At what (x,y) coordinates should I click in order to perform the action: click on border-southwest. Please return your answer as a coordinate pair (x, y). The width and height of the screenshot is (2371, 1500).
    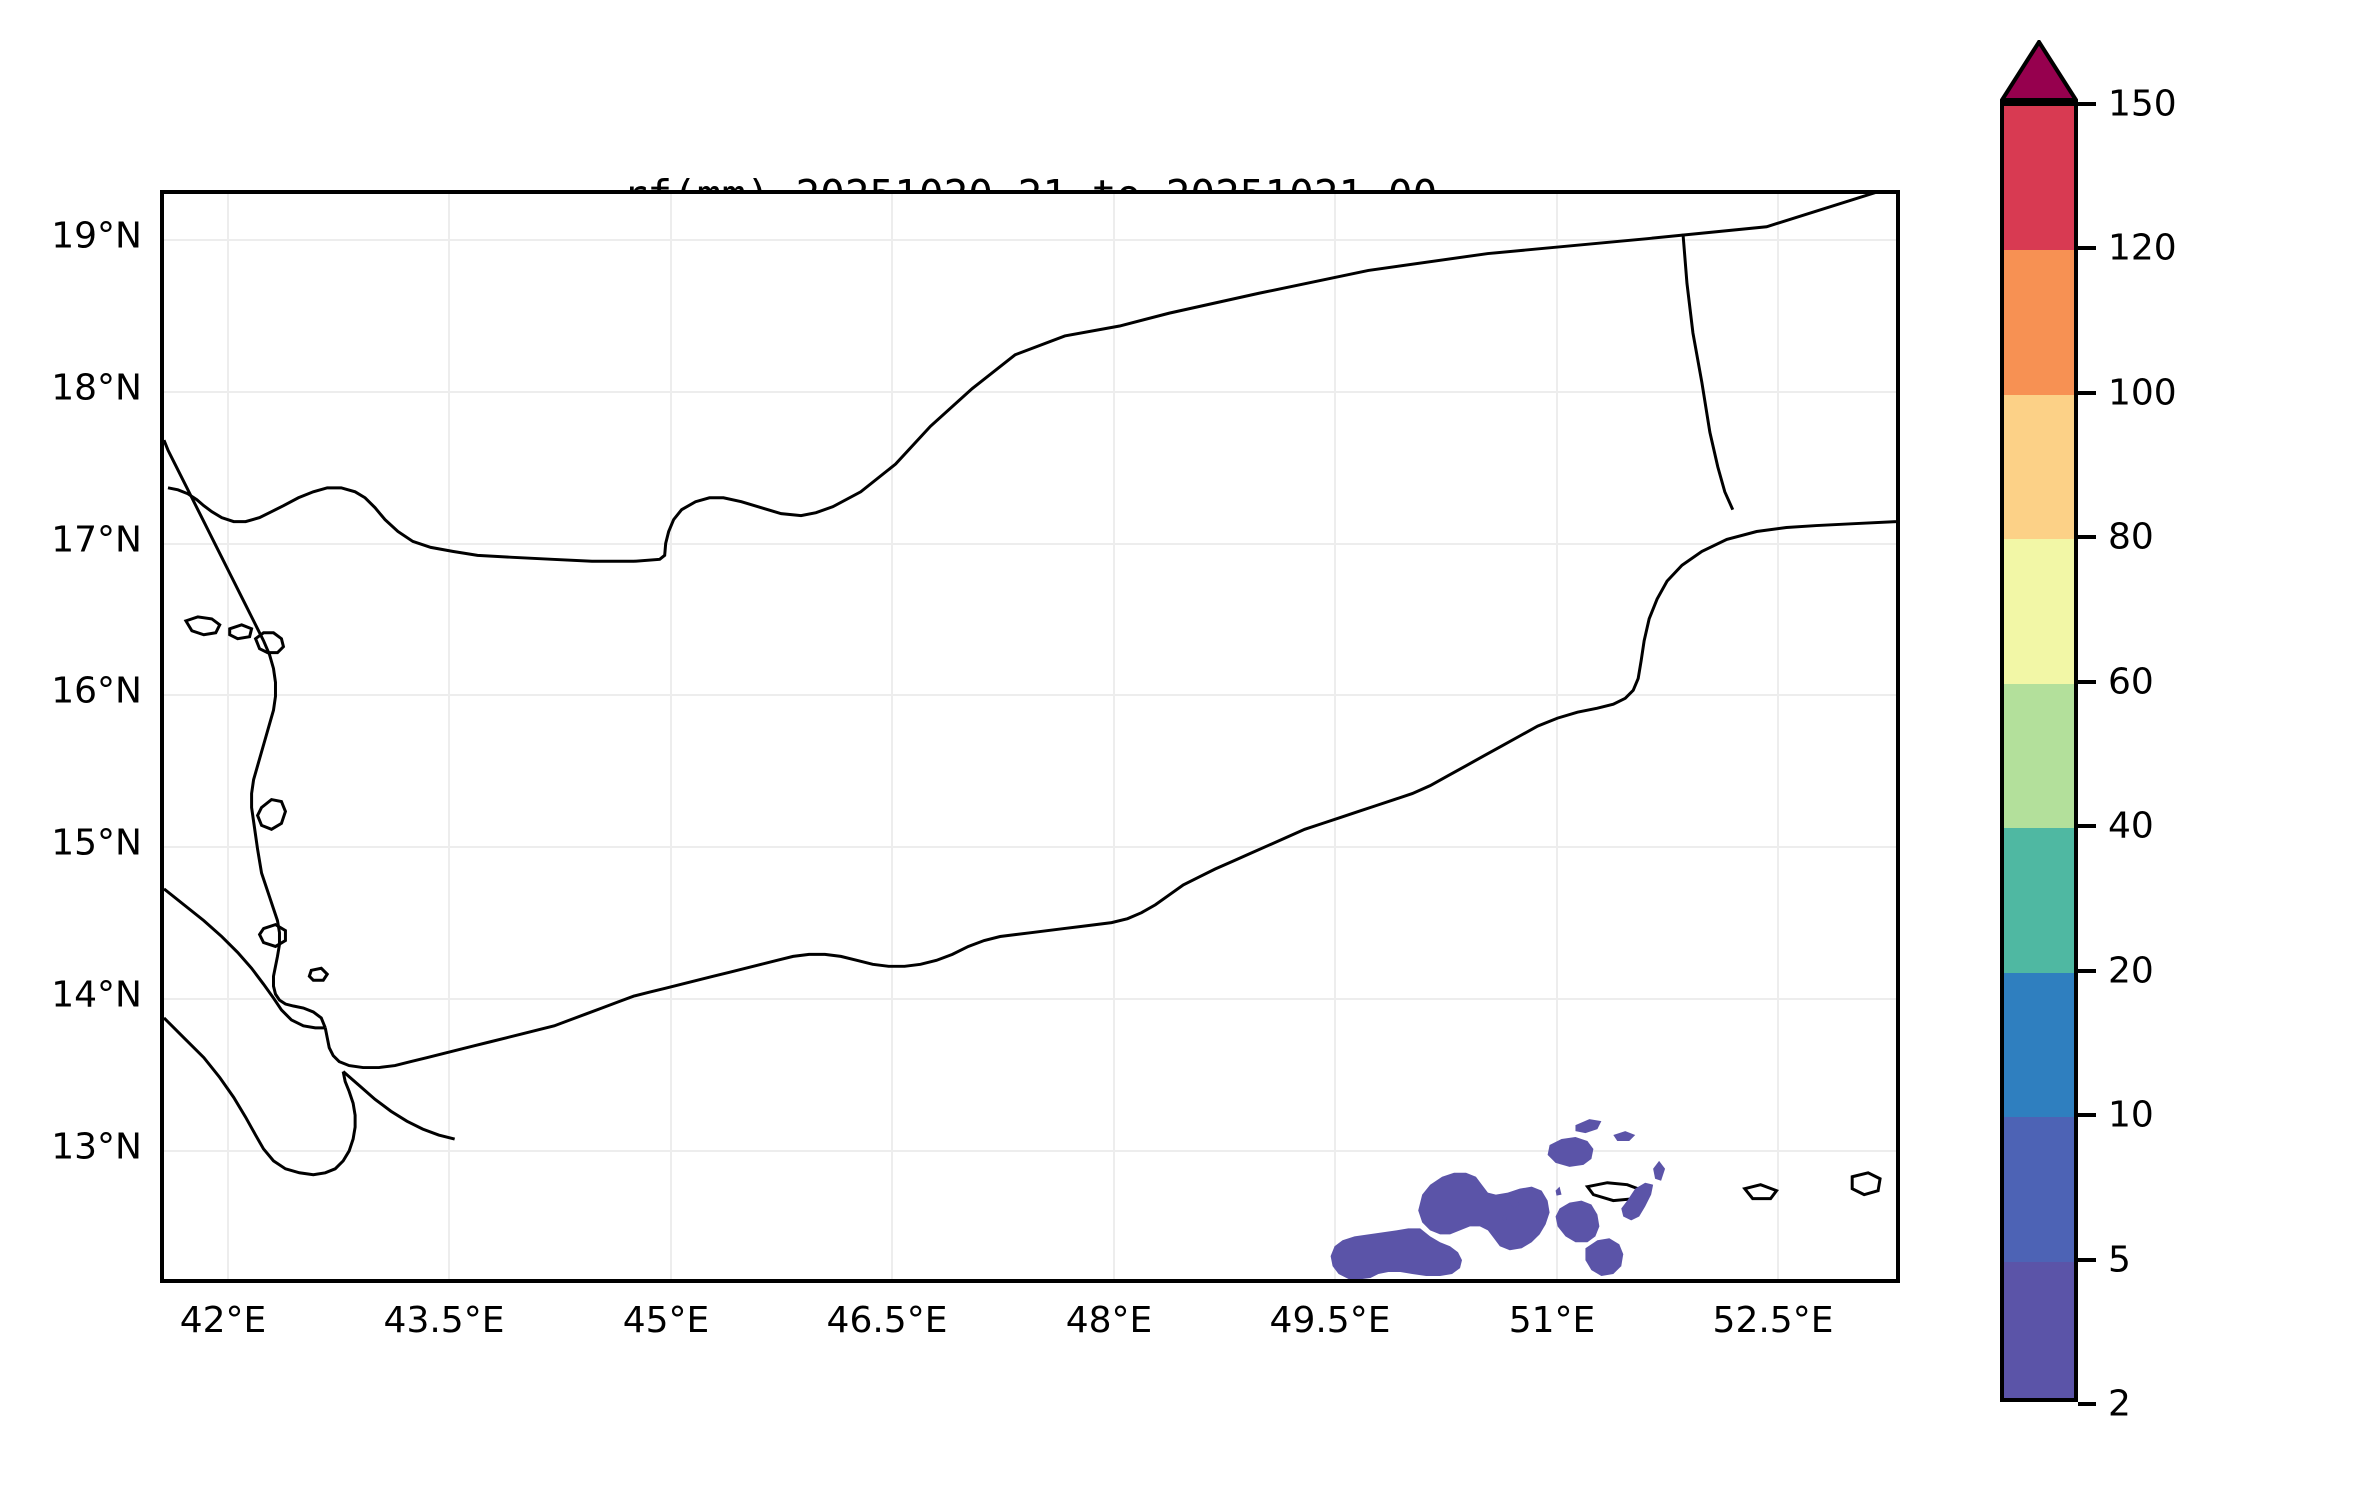
    Looking at the image, I should click on (260, 1096).